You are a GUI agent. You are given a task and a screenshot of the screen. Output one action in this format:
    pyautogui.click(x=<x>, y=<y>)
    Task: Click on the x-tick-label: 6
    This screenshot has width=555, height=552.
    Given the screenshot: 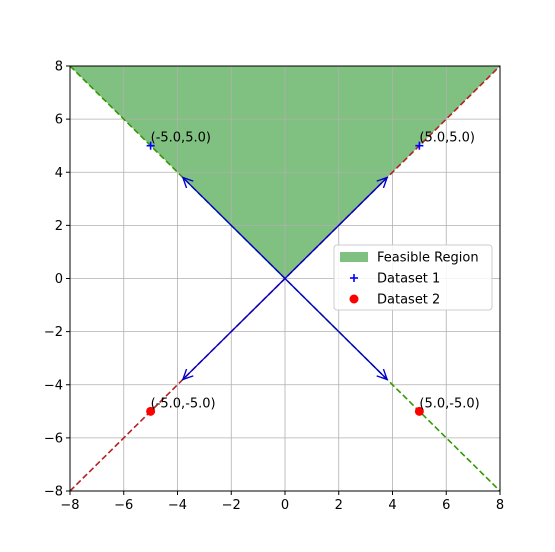 What is the action you would take?
    pyautogui.click(x=446, y=505)
    